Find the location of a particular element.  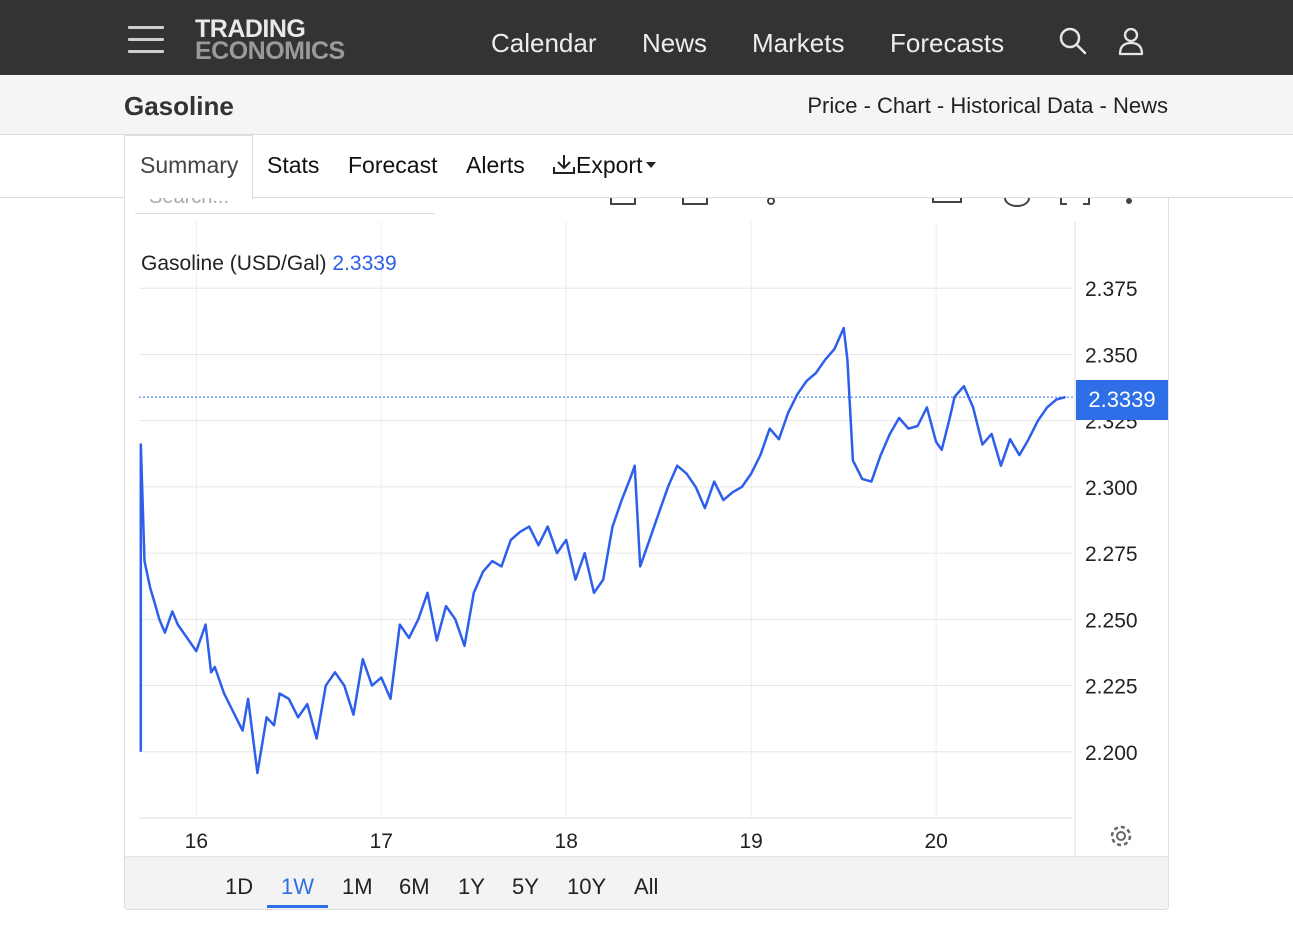

tab-summary-frame is located at coordinates (188, 167).